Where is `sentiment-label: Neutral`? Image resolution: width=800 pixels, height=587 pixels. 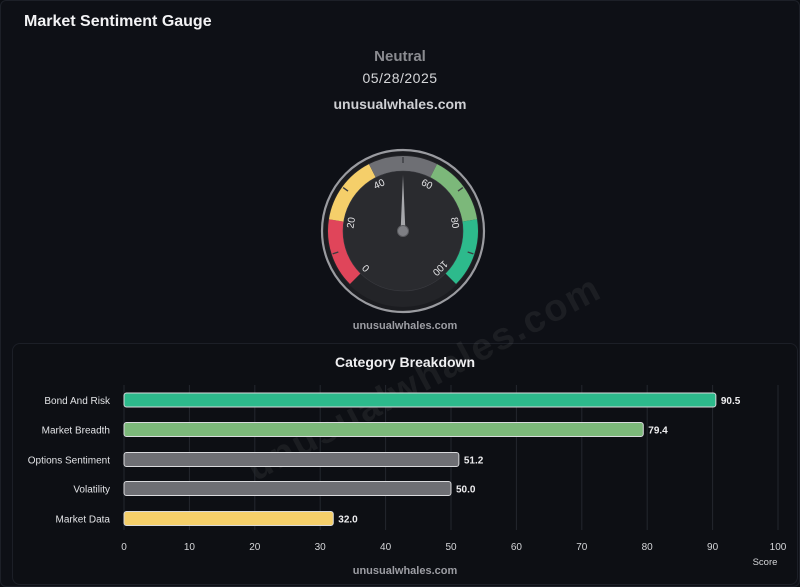
sentiment-label: Neutral is located at coordinates (400, 56).